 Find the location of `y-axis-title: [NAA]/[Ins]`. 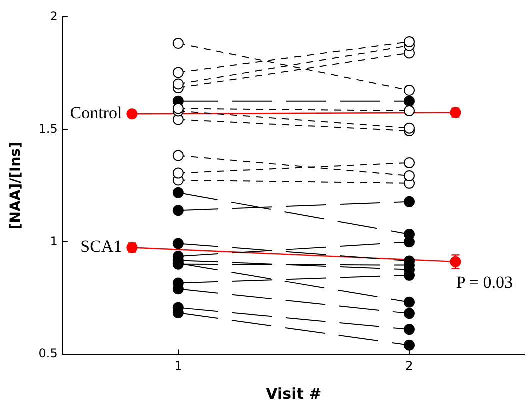

y-axis-title: [NAA]/[Ins] is located at coordinates (16, 186).